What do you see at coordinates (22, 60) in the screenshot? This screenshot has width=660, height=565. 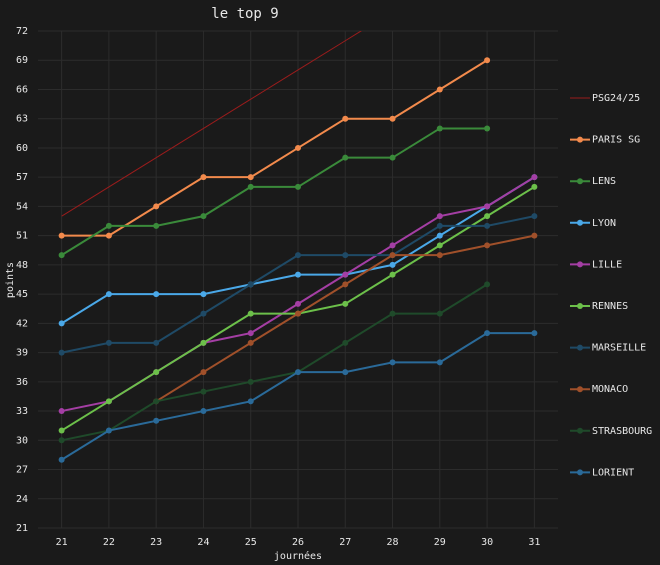 I see `y-tick-label: 69` at bounding box center [22, 60].